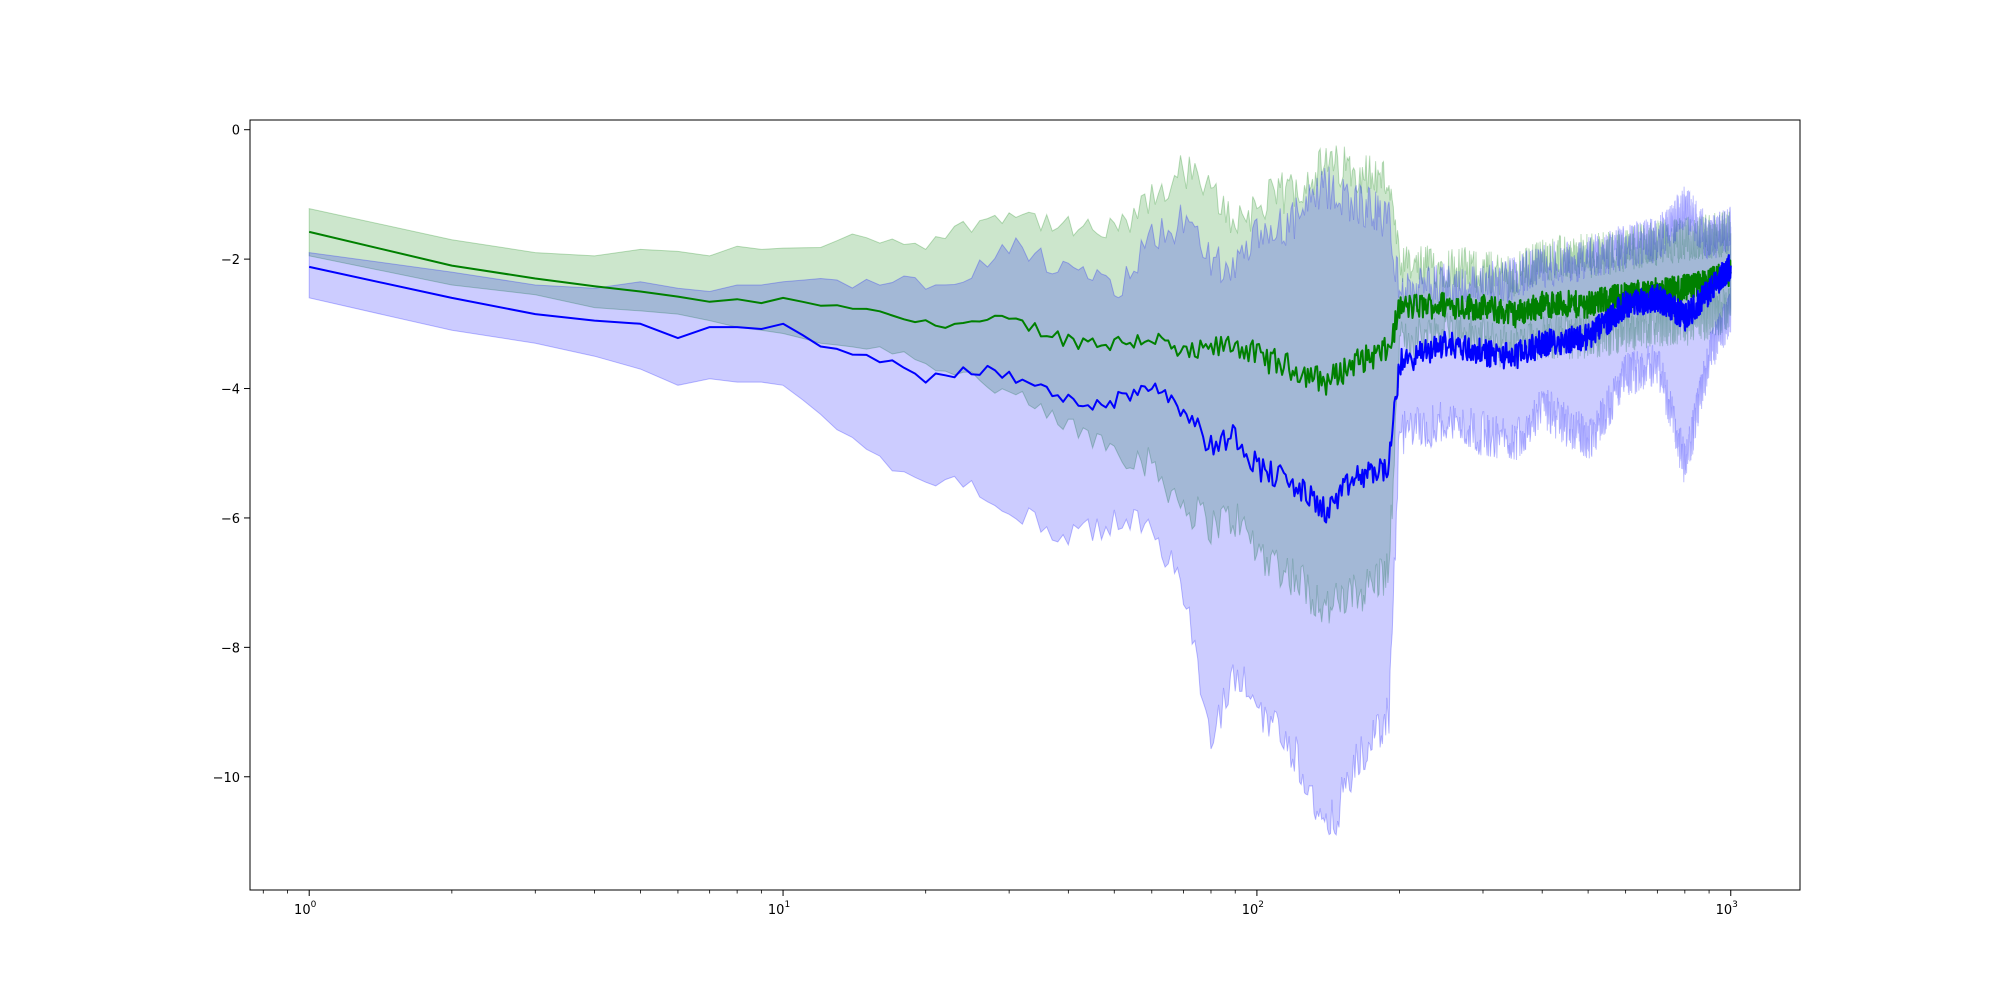 Image resolution: width=2000 pixels, height=1000 pixels. I want to click on y-tick-label: −8, so click(230, 648).